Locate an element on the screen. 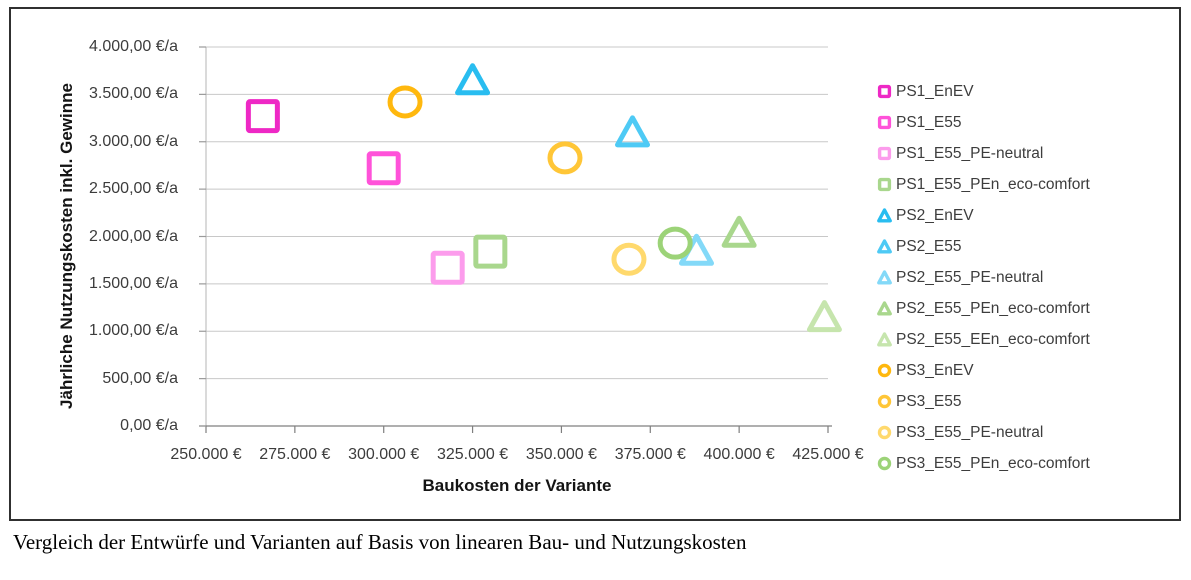 The width and height of the screenshot is (1191, 580). legend-item-PS3_E55_PEn_eco-comfort: PS3_E55_PEn_eco-comfort is located at coordinates (983, 464).